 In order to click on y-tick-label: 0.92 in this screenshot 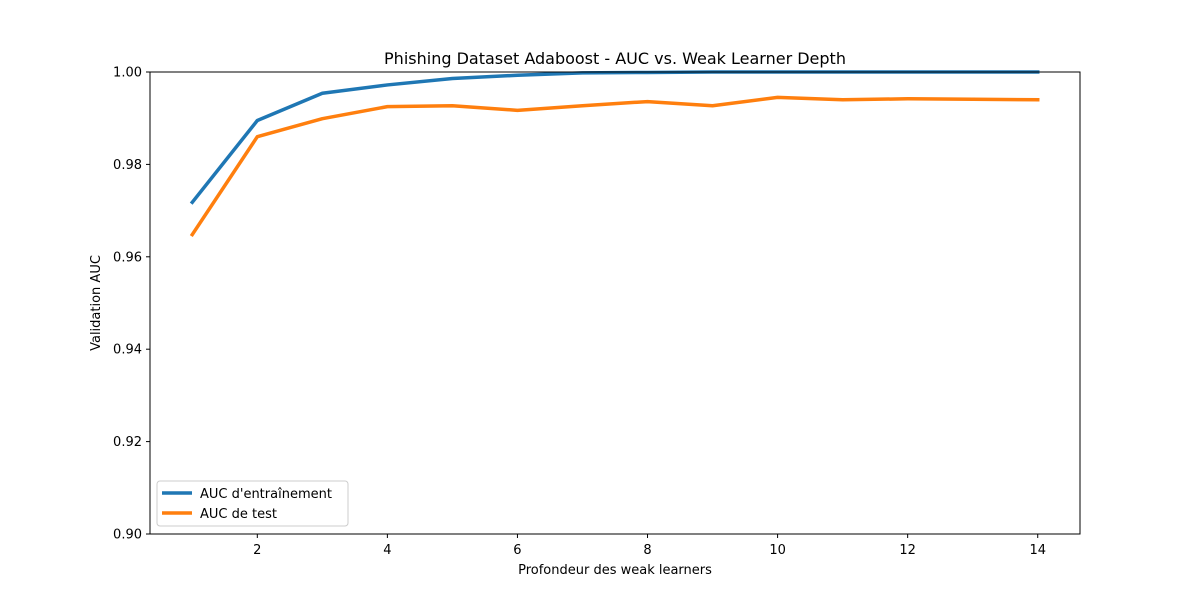, I will do `click(127, 442)`.